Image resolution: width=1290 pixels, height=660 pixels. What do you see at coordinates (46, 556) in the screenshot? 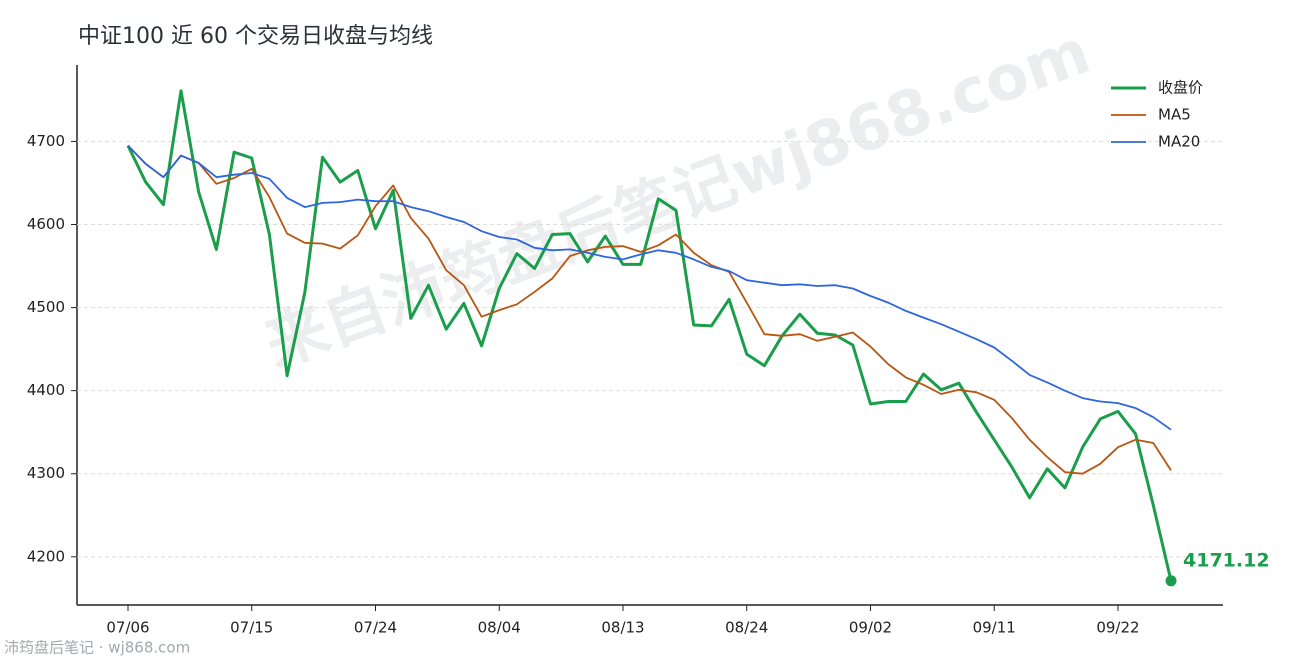
I see `y-tick-label: 4200` at bounding box center [46, 556].